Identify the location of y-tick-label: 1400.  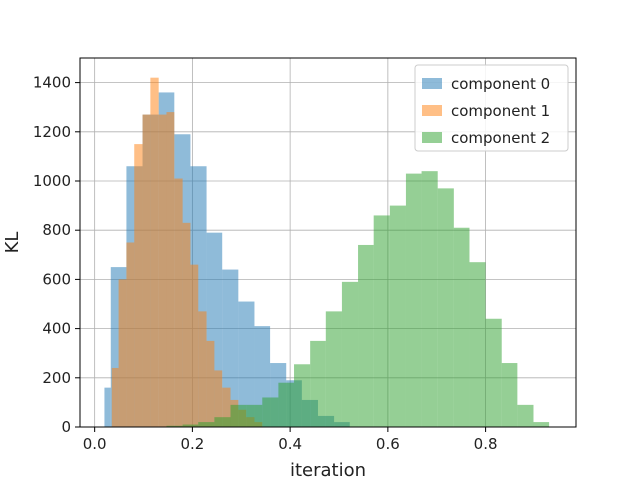
(52, 83).